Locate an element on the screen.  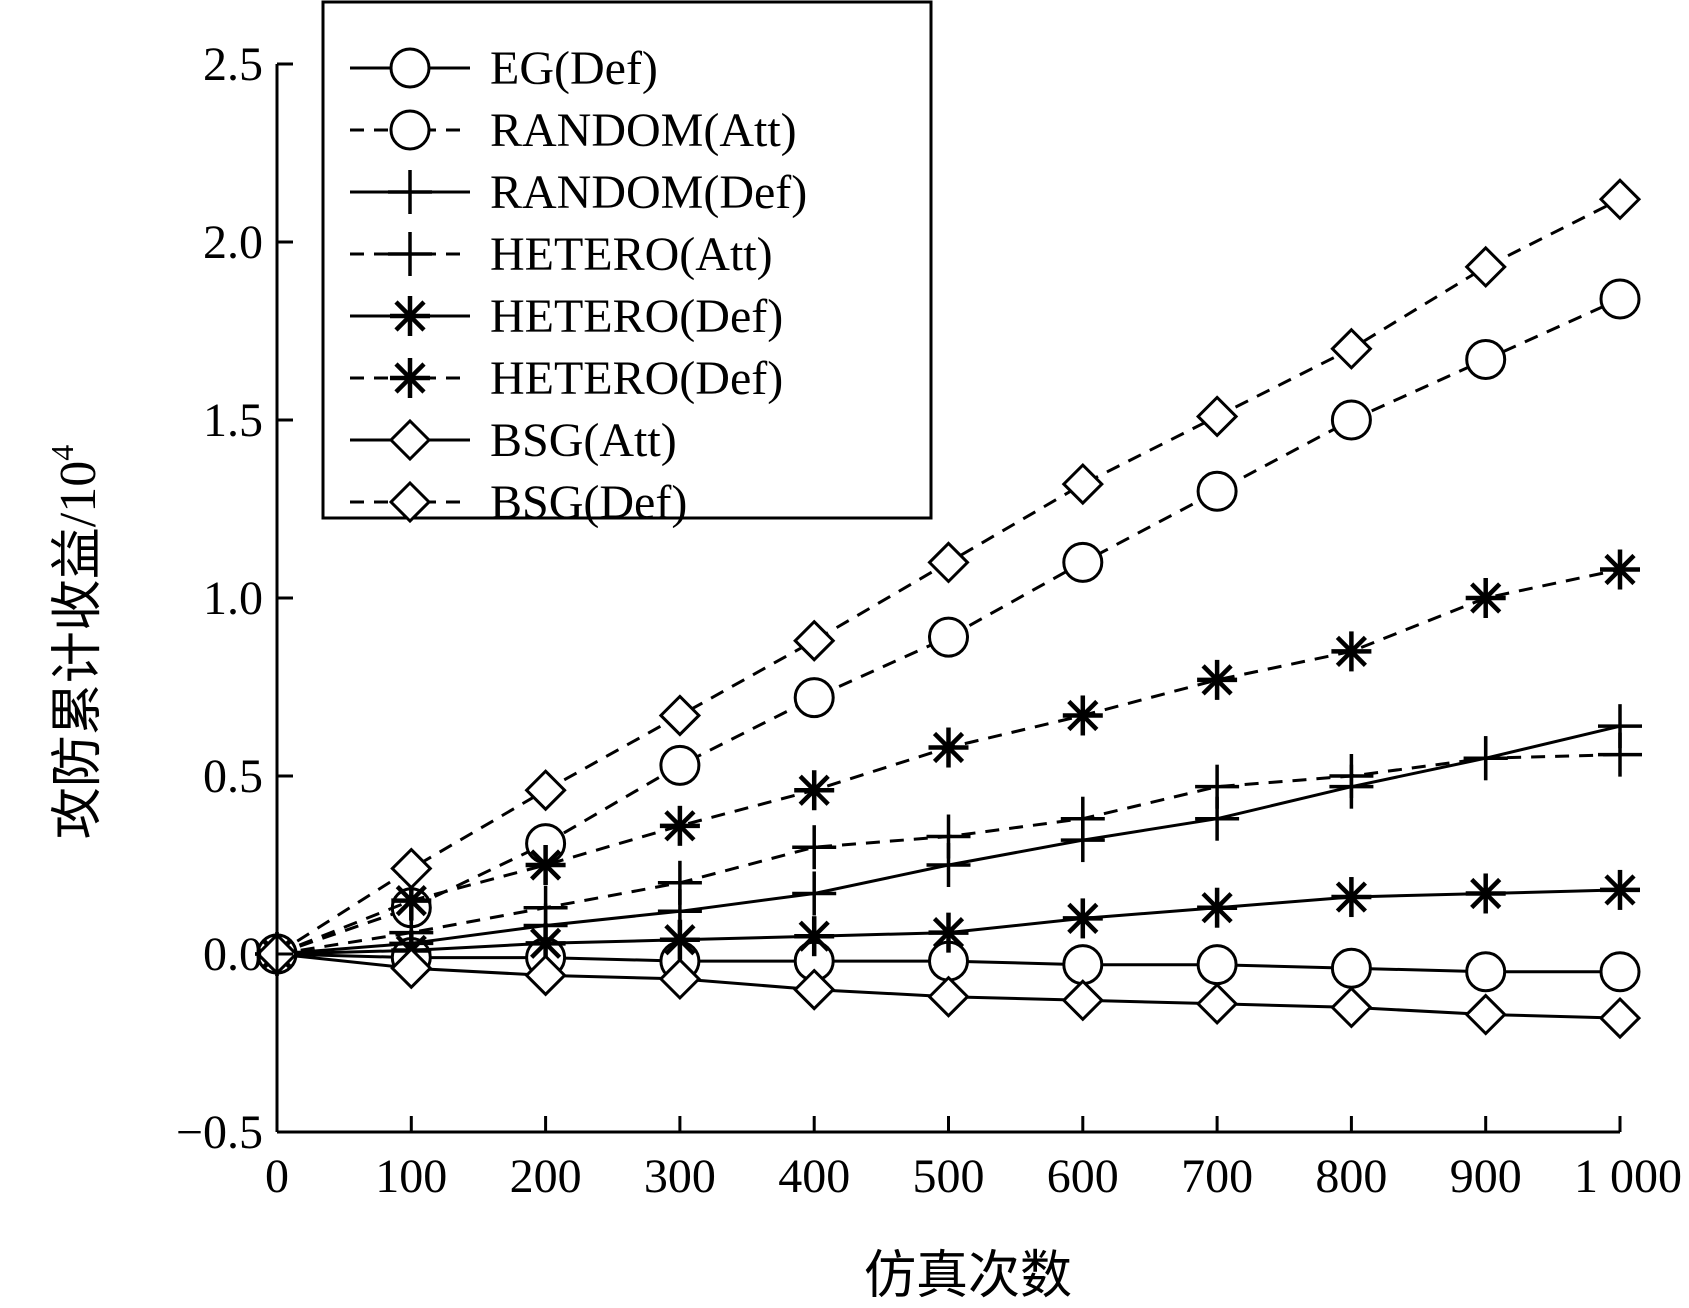
y-axis-title-main: 攻防累计收益/10 is located at coordinates (78, 650).